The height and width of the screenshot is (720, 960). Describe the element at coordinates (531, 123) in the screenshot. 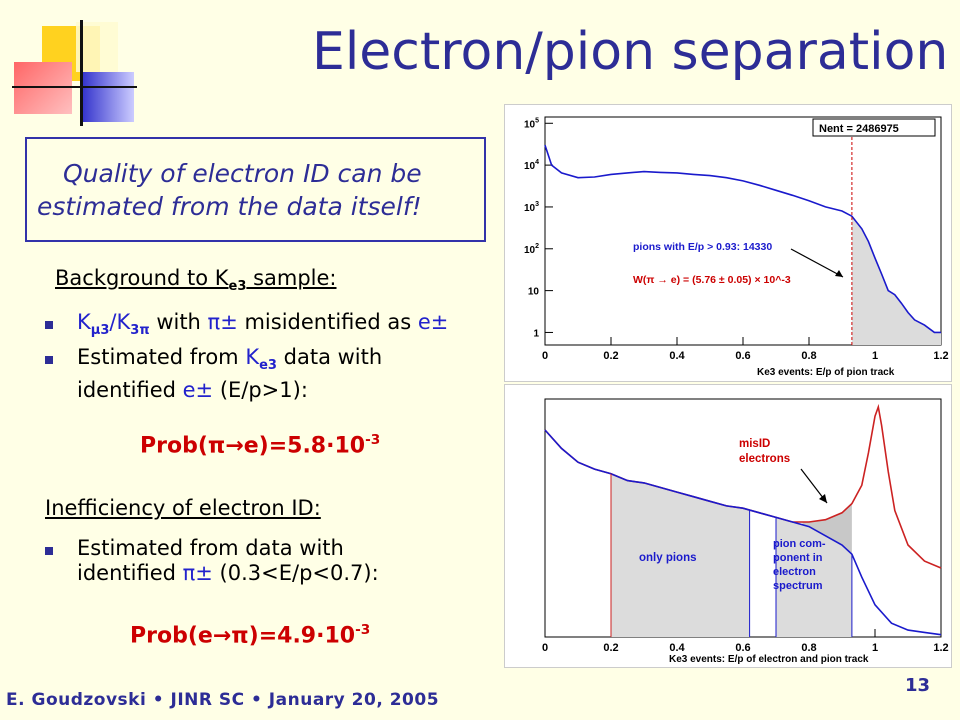

I see `y-tick-label: 10⁵` at that location.